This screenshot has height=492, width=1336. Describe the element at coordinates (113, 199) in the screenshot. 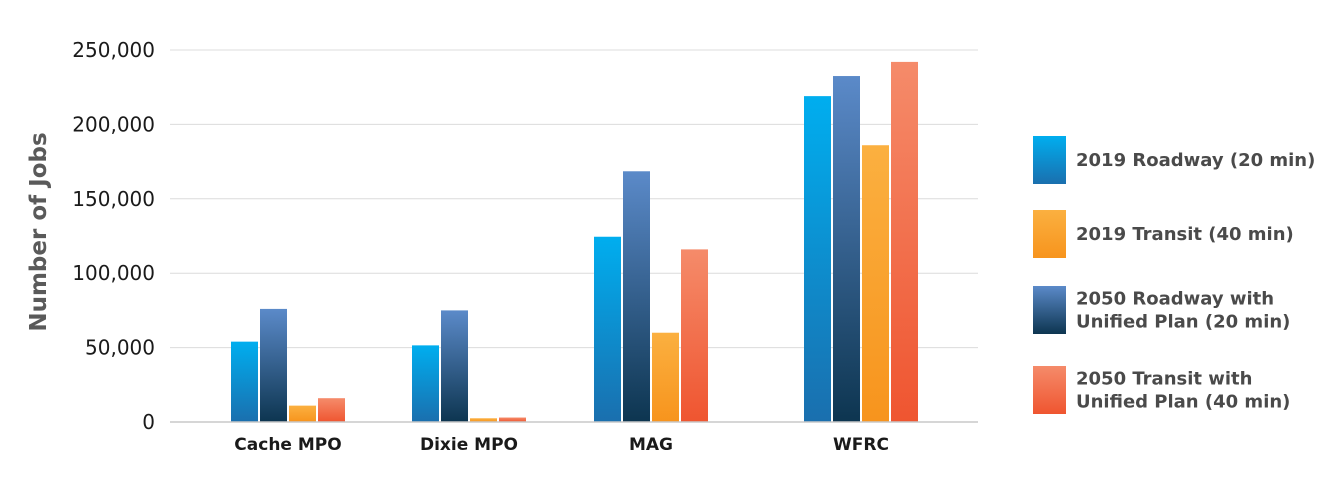

I see `y-tick-label: 150,000` at that location.